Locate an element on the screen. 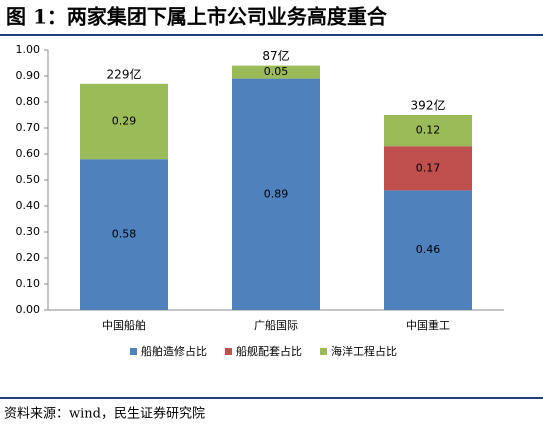 This screenshot has height=427, width=543. y-tick-label: 0.50 is located at coordinates (28, 179).